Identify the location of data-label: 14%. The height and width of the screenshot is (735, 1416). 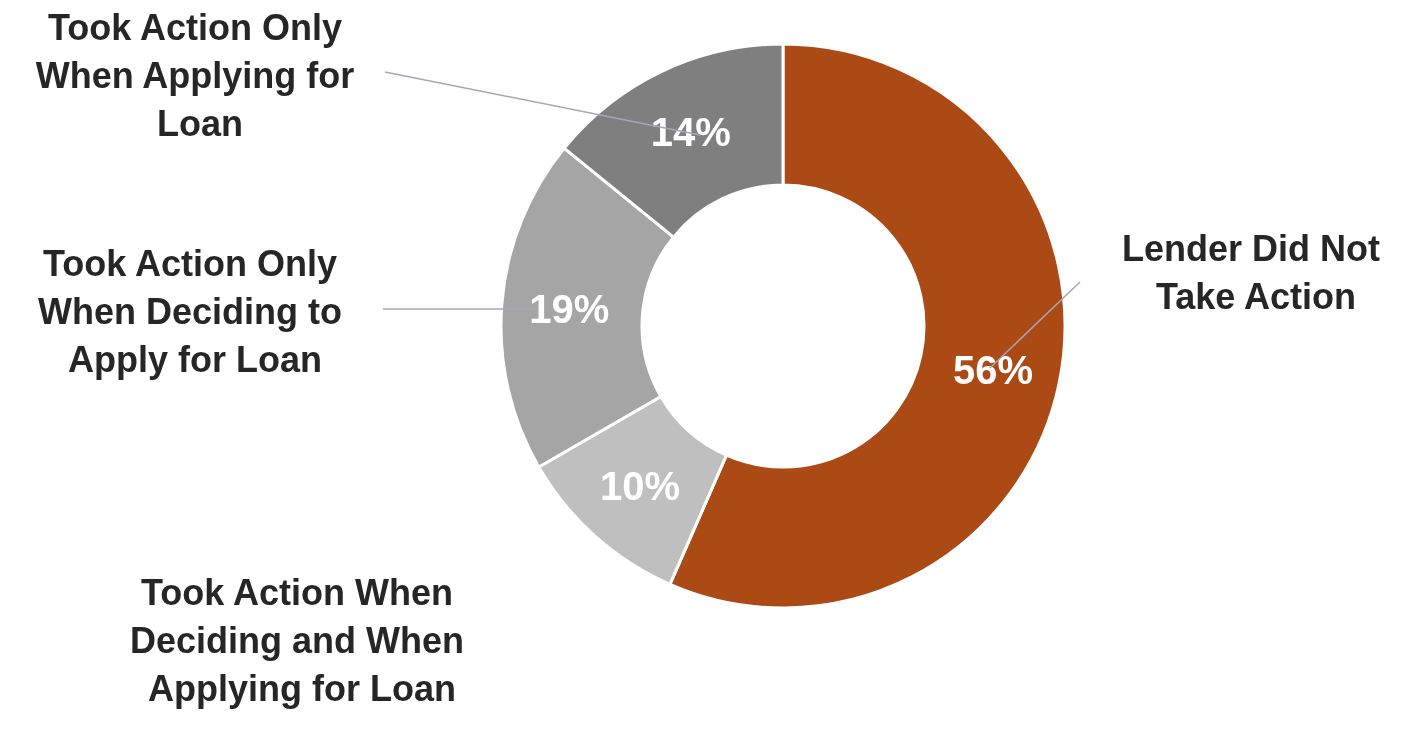
(690, 132).